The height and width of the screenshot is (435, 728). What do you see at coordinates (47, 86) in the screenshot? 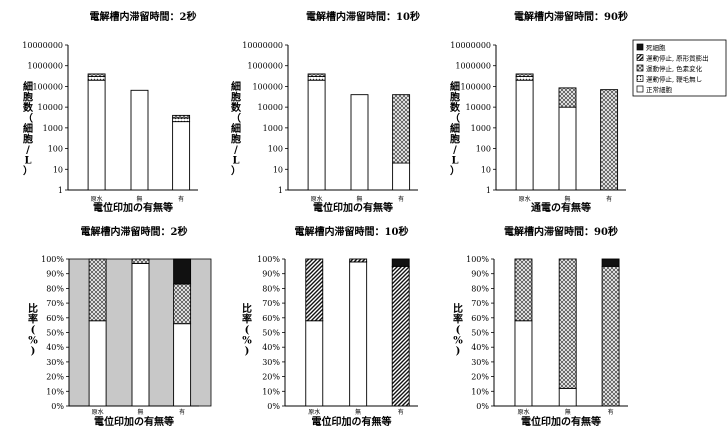
I see `y-tick-label: 100000` at bounding box center [47, 86].